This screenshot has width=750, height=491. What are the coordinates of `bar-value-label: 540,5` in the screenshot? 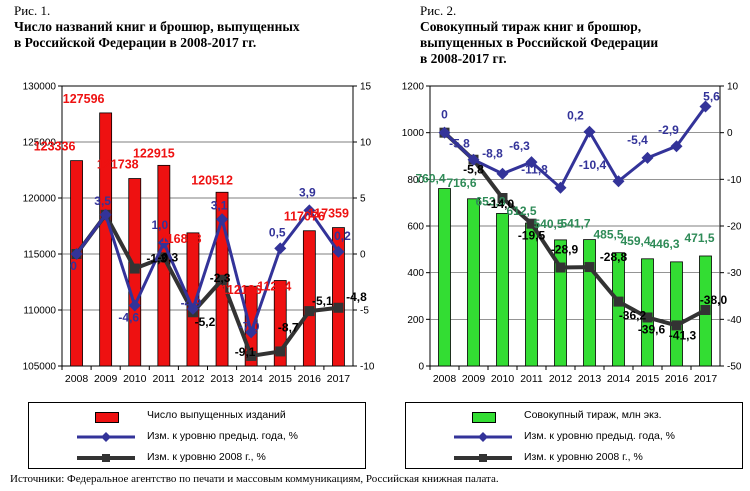 It's located at (548, 224).